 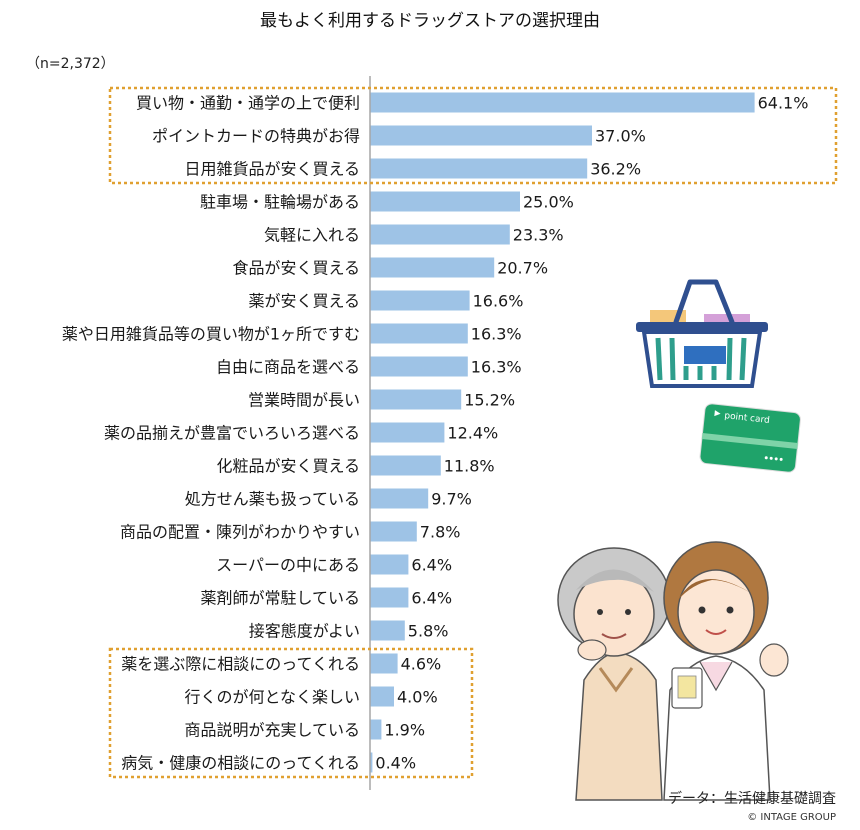 I want to click on elderly-woman-bangs, so click(x=615, y=580).